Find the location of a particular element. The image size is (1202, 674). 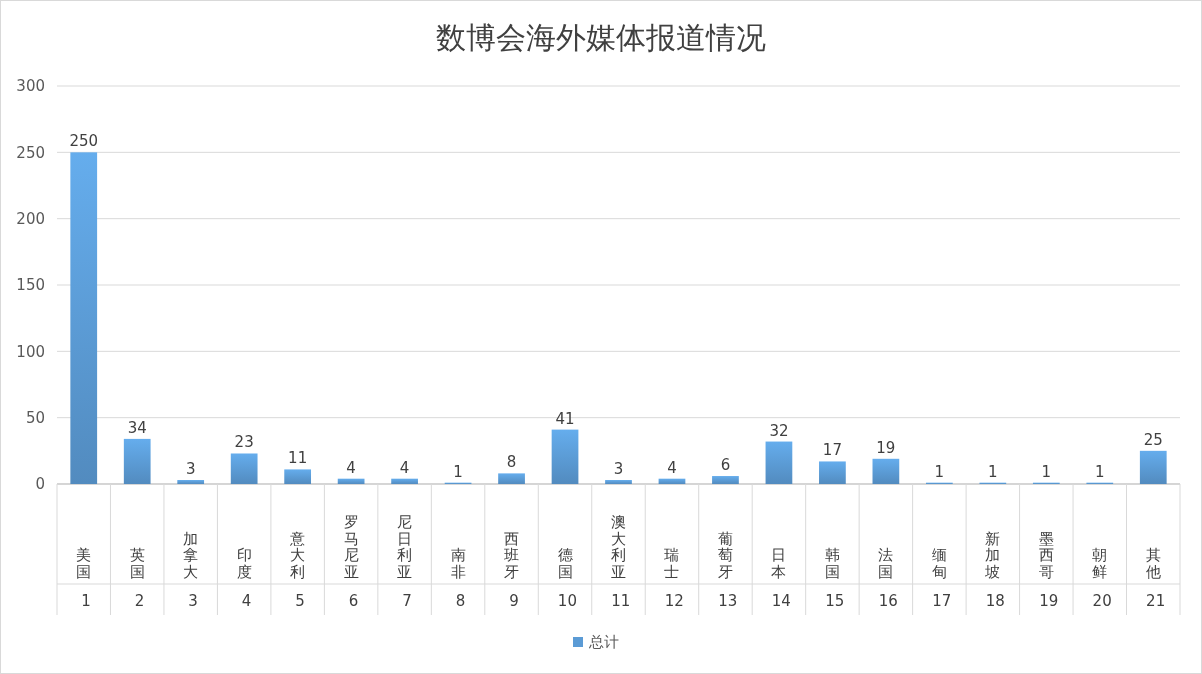

data-label: 11 is located at coordinates (298, 458).